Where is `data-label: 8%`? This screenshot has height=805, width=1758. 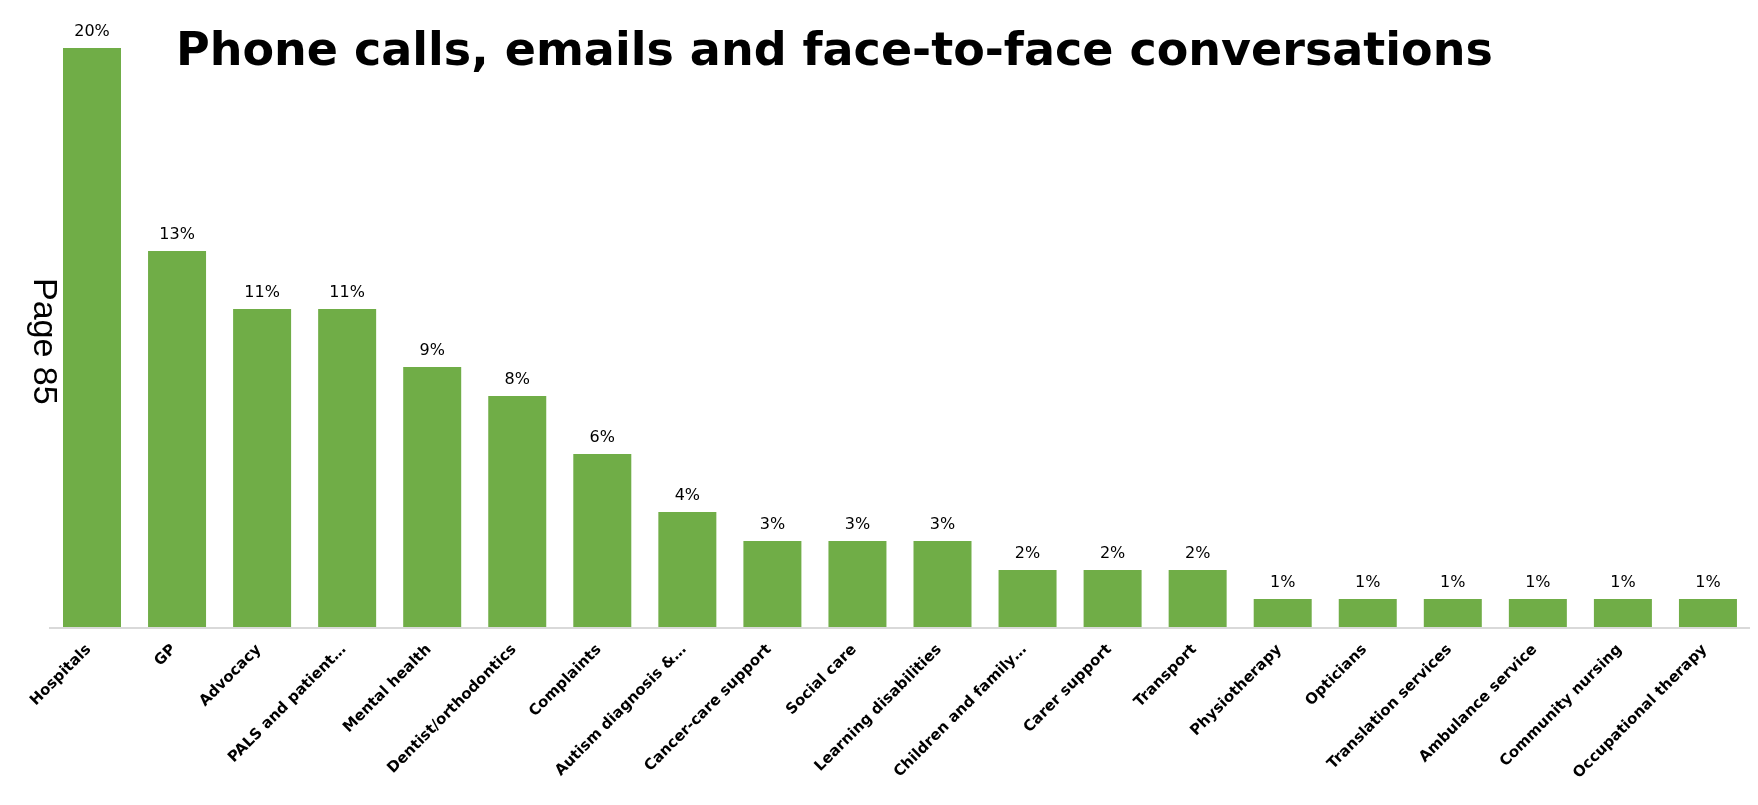 data-label: 8% is located at coordinates (517, 378).